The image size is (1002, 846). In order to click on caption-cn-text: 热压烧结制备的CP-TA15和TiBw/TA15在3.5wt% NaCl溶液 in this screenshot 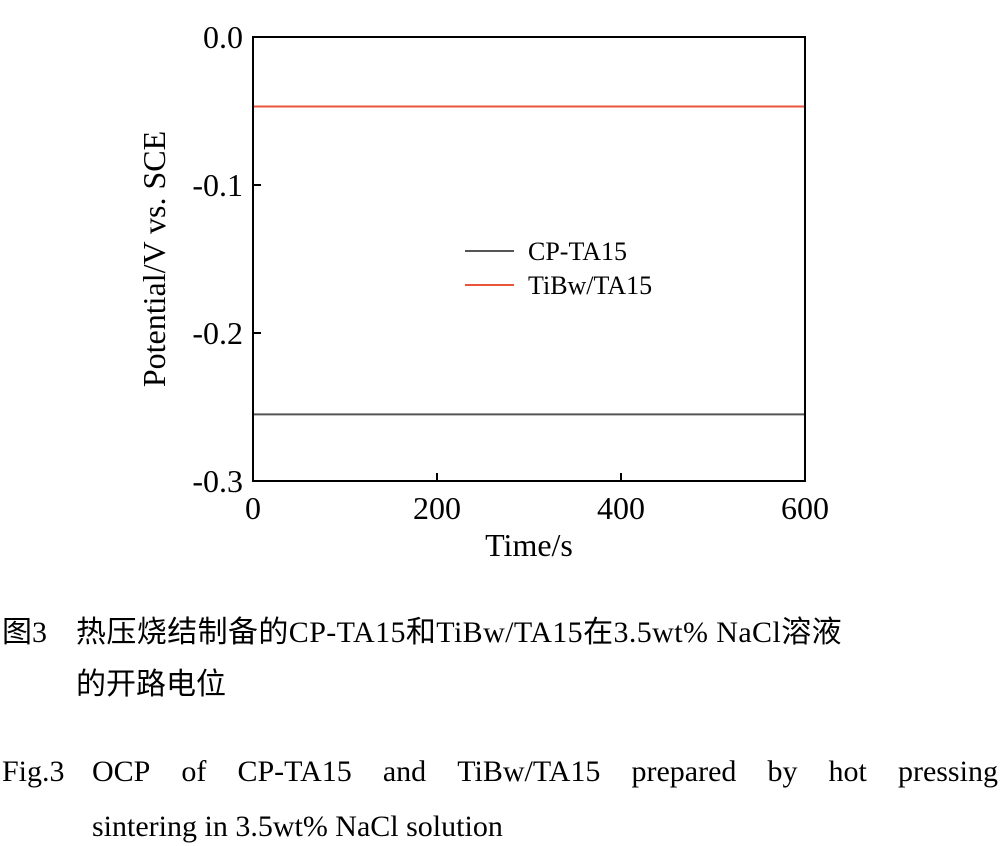, I will do `click(459, 632)`.